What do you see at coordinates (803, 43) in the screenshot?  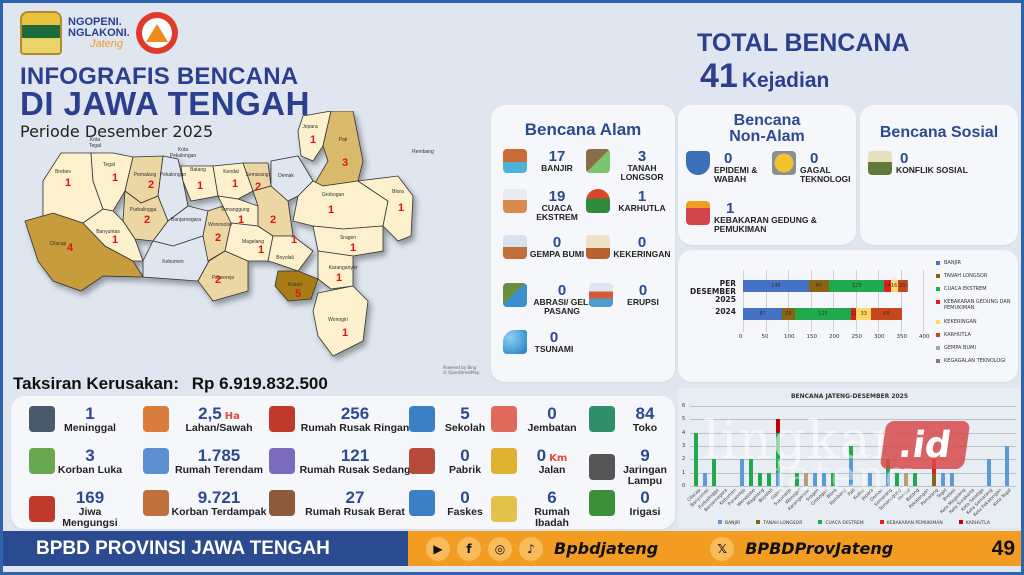 I see `total-title: TOTAL BENCANA` at bounding box center [803, 43].